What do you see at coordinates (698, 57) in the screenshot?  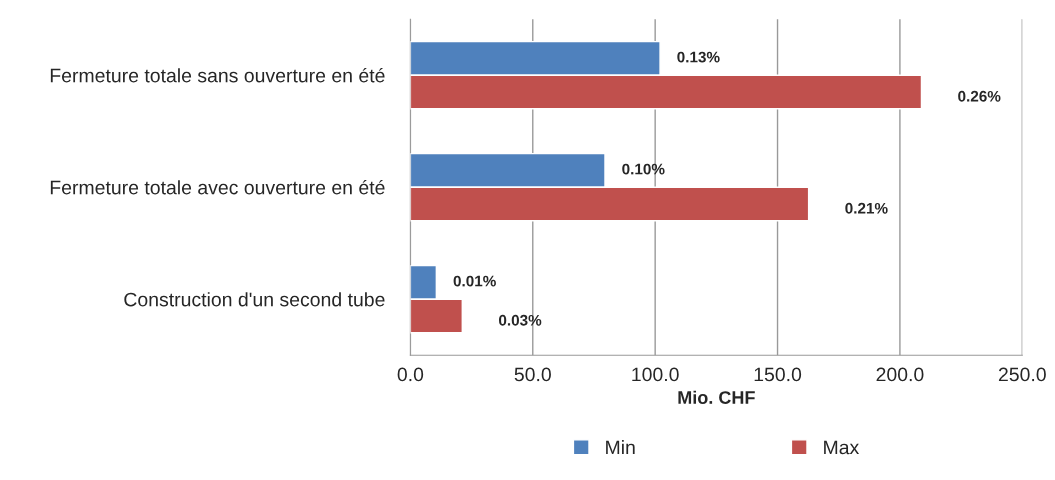 I see `annotation: 0.13%` at bounding box center [698, 57].